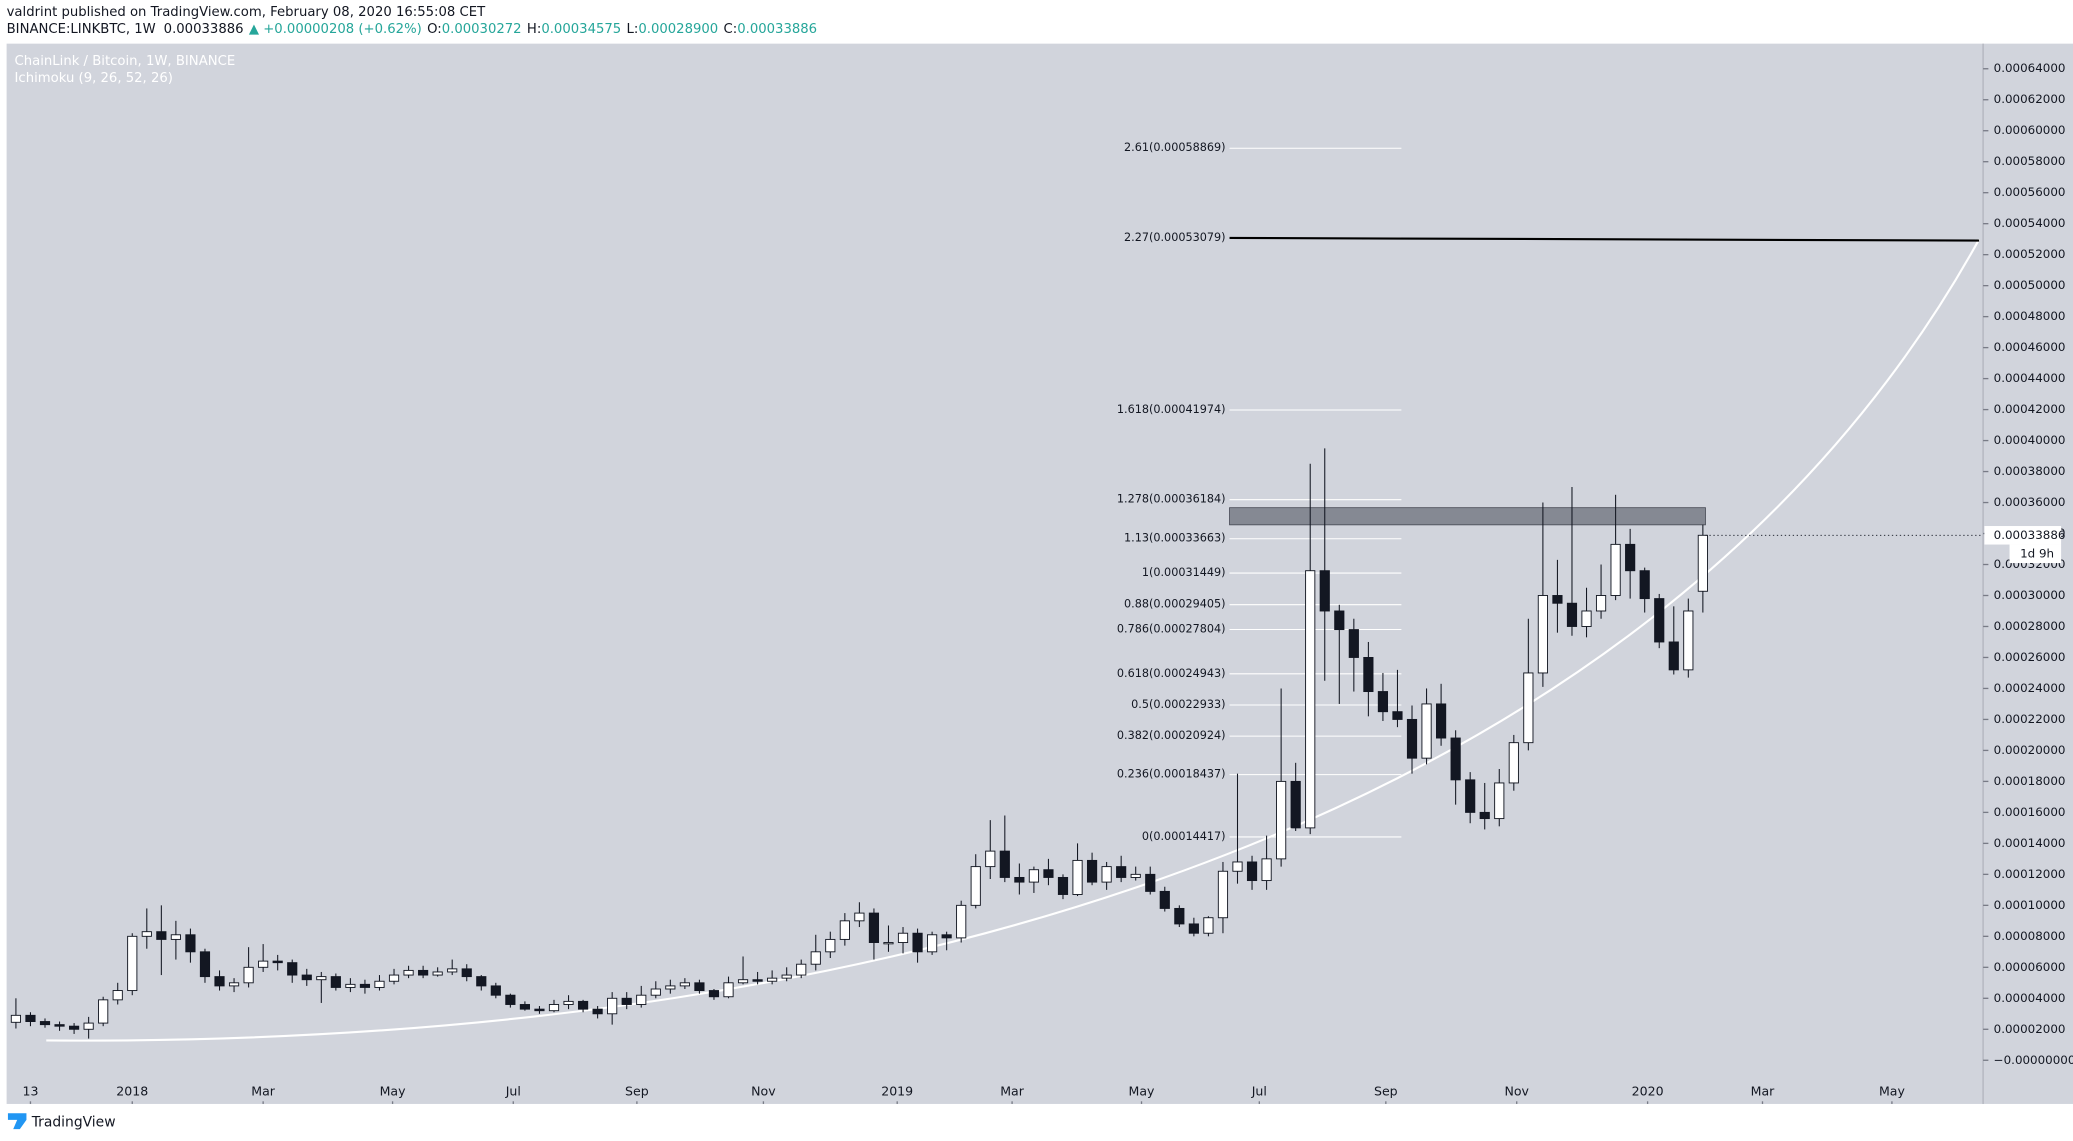 The image size is (2073, 1141). Describe the element at coordinates (2030, 967) in the screenshot. I see `y-tick-label: 0.00006000` at that location.